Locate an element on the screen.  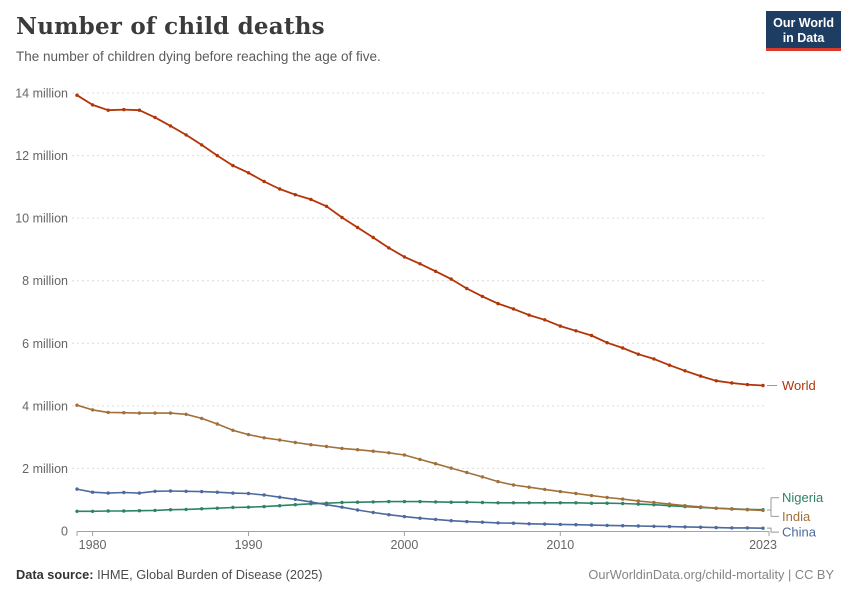
legend-label-china: China is located at coordinates (799, 532).